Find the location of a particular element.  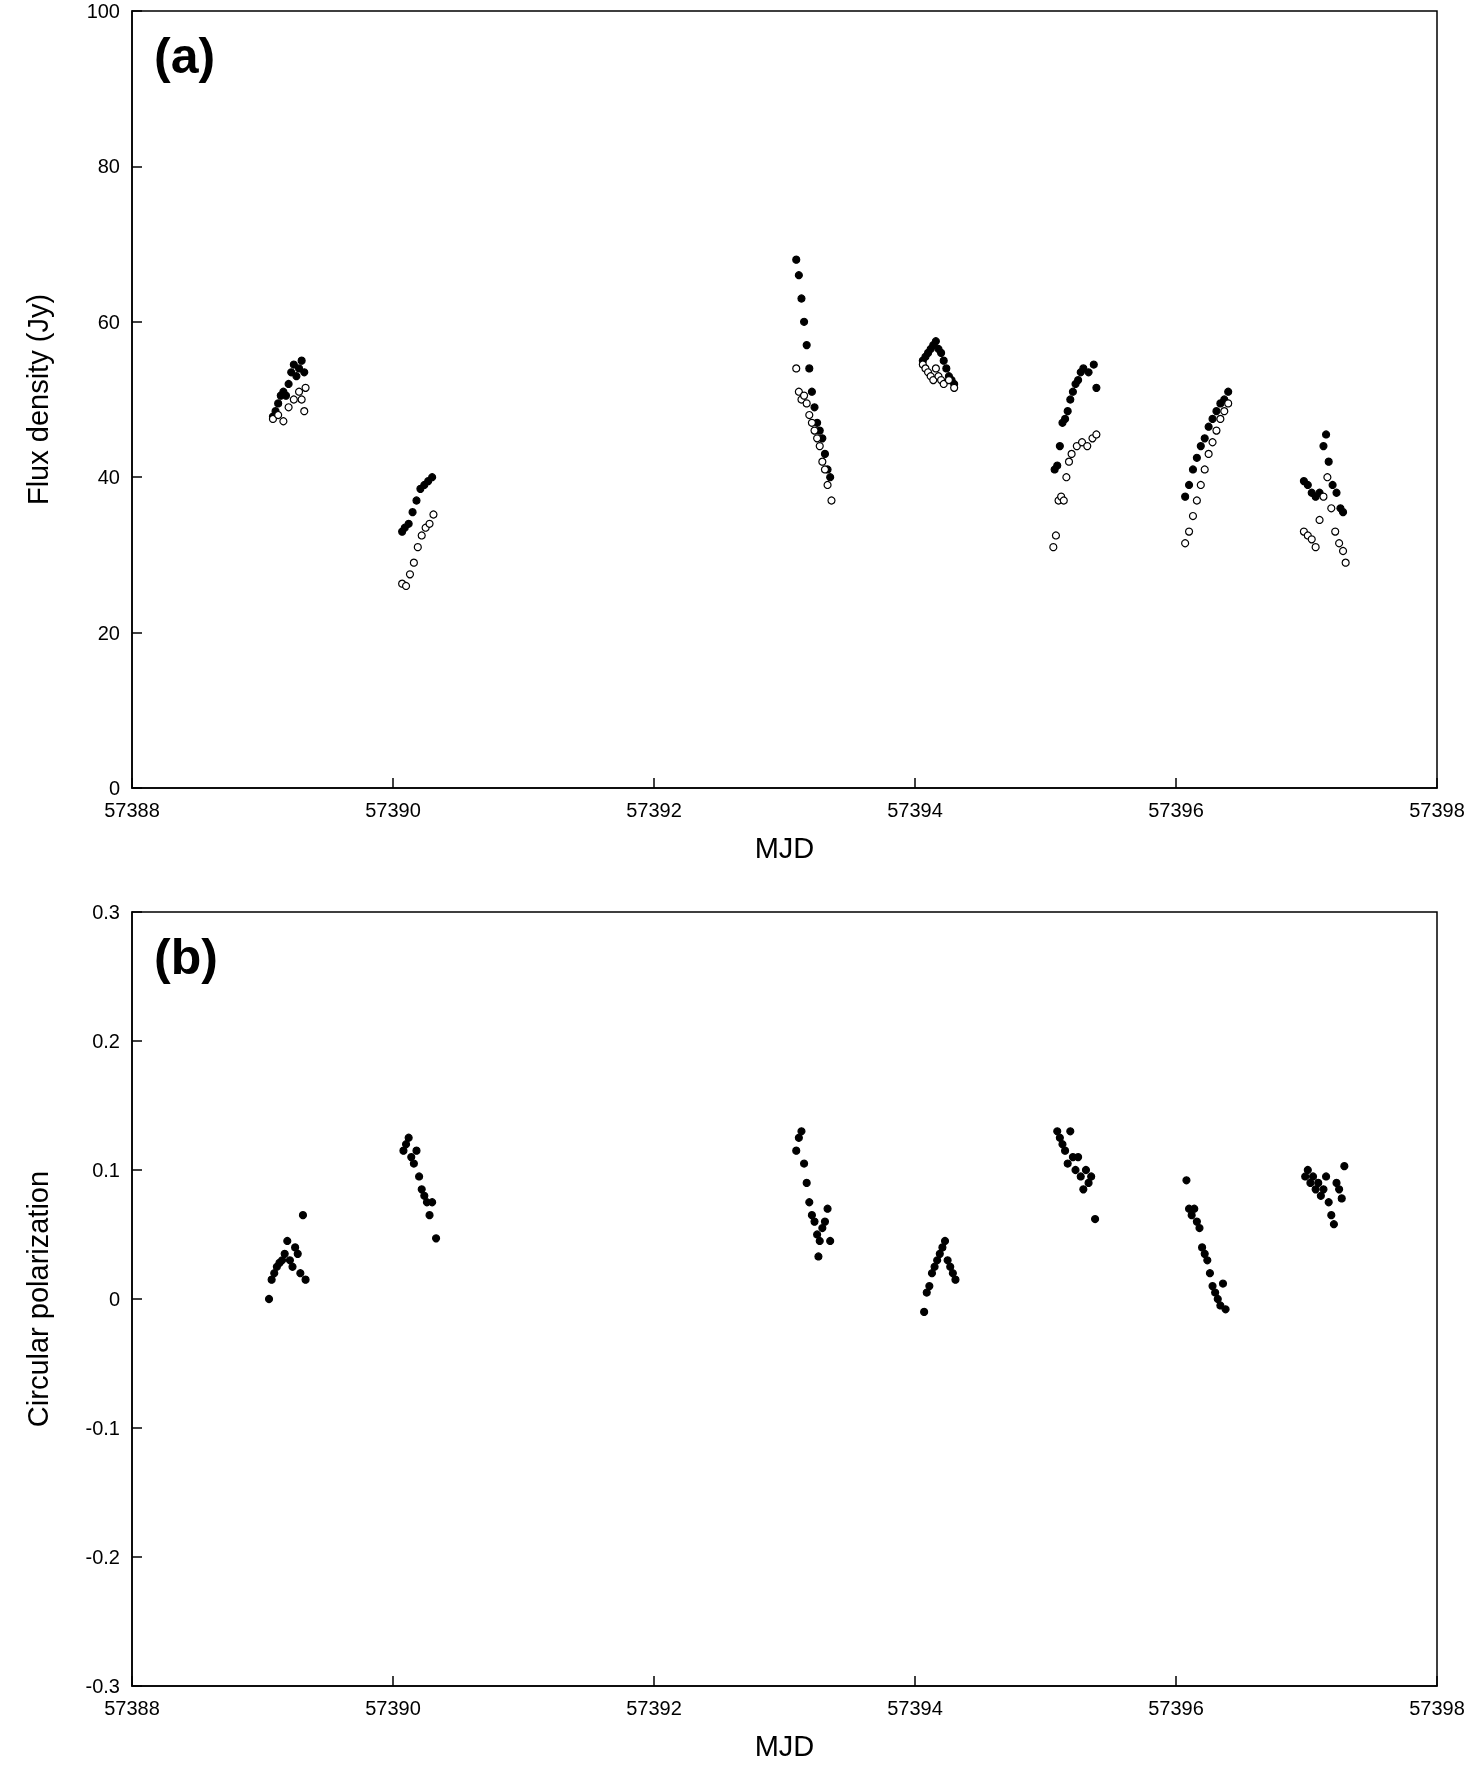

y-axis-title: Circular polarization is located at coordinates (37, 1299).